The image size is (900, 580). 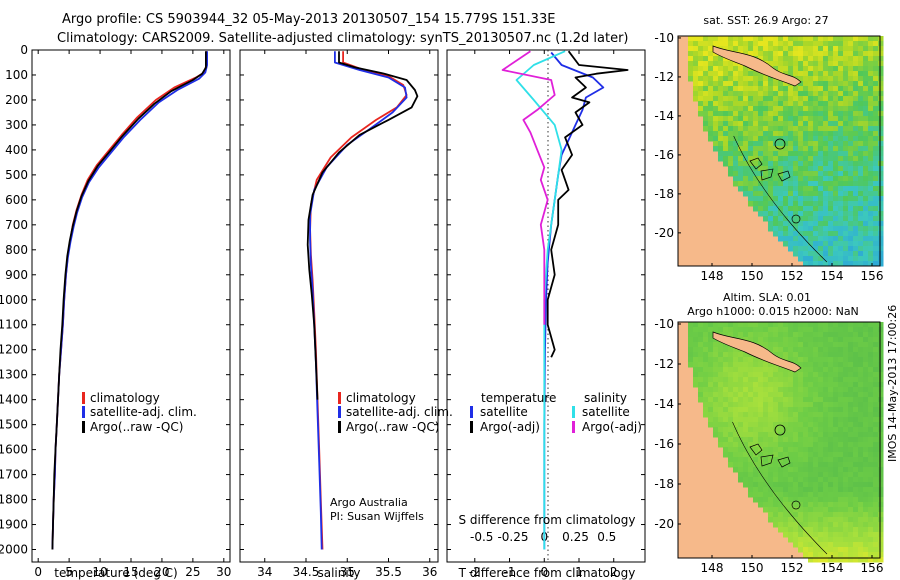 I want to click on legend-label-argo: Argo(..raw -QC), so click(x=136, y=427).